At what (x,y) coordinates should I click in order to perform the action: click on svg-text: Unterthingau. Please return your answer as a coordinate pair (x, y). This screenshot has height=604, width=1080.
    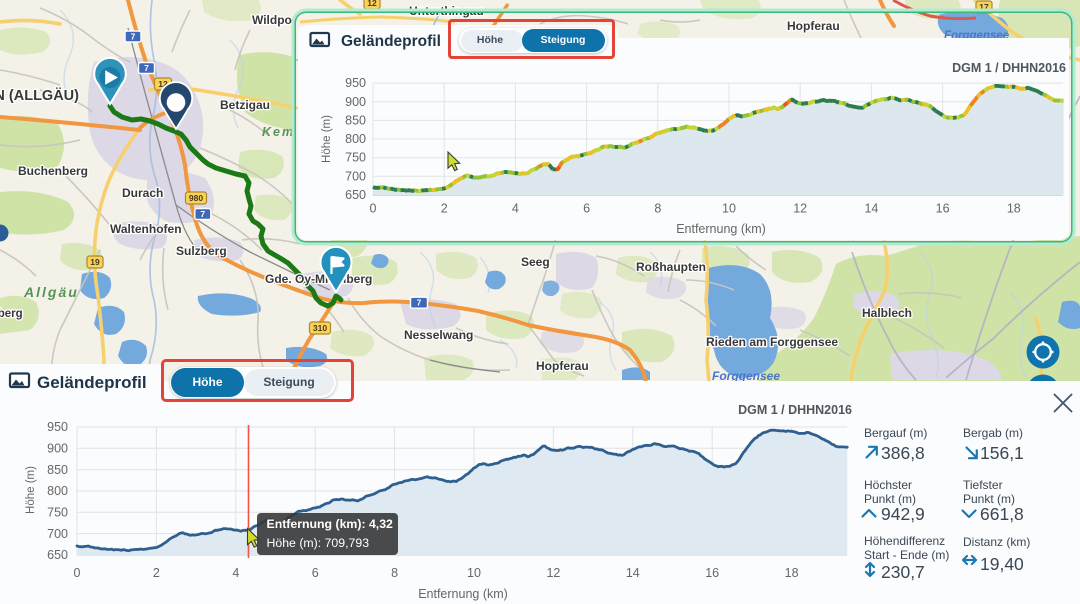
    Looking at the image, I should click on (446, 11).